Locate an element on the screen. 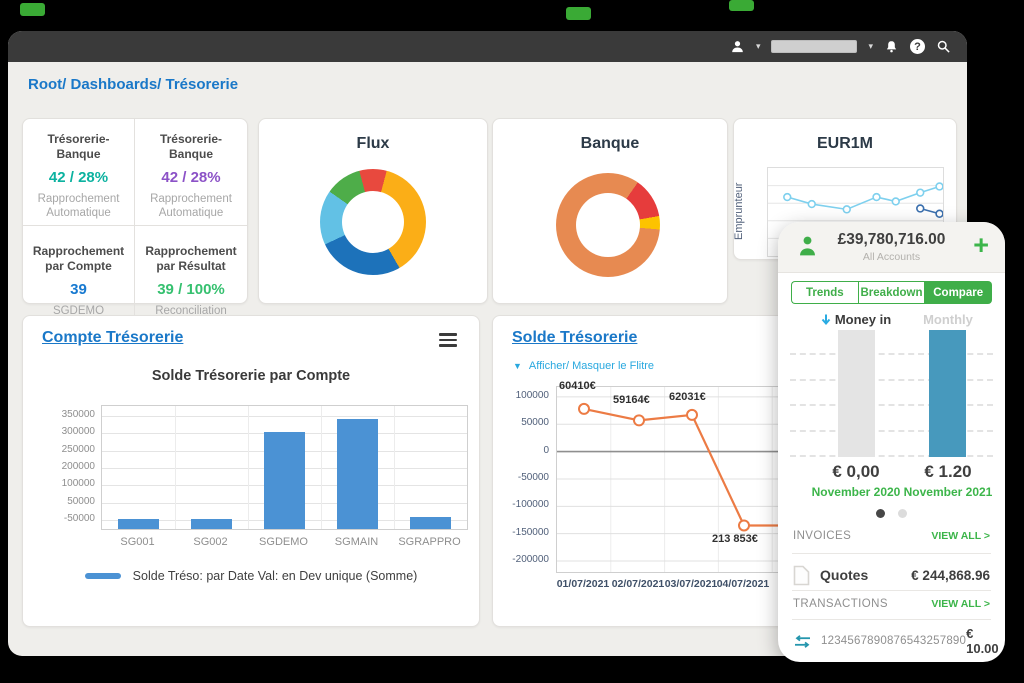 The height and width of the screenshot is (683, 1024). compare-left-caption: November 2020 is located at coordinates (856, 492).